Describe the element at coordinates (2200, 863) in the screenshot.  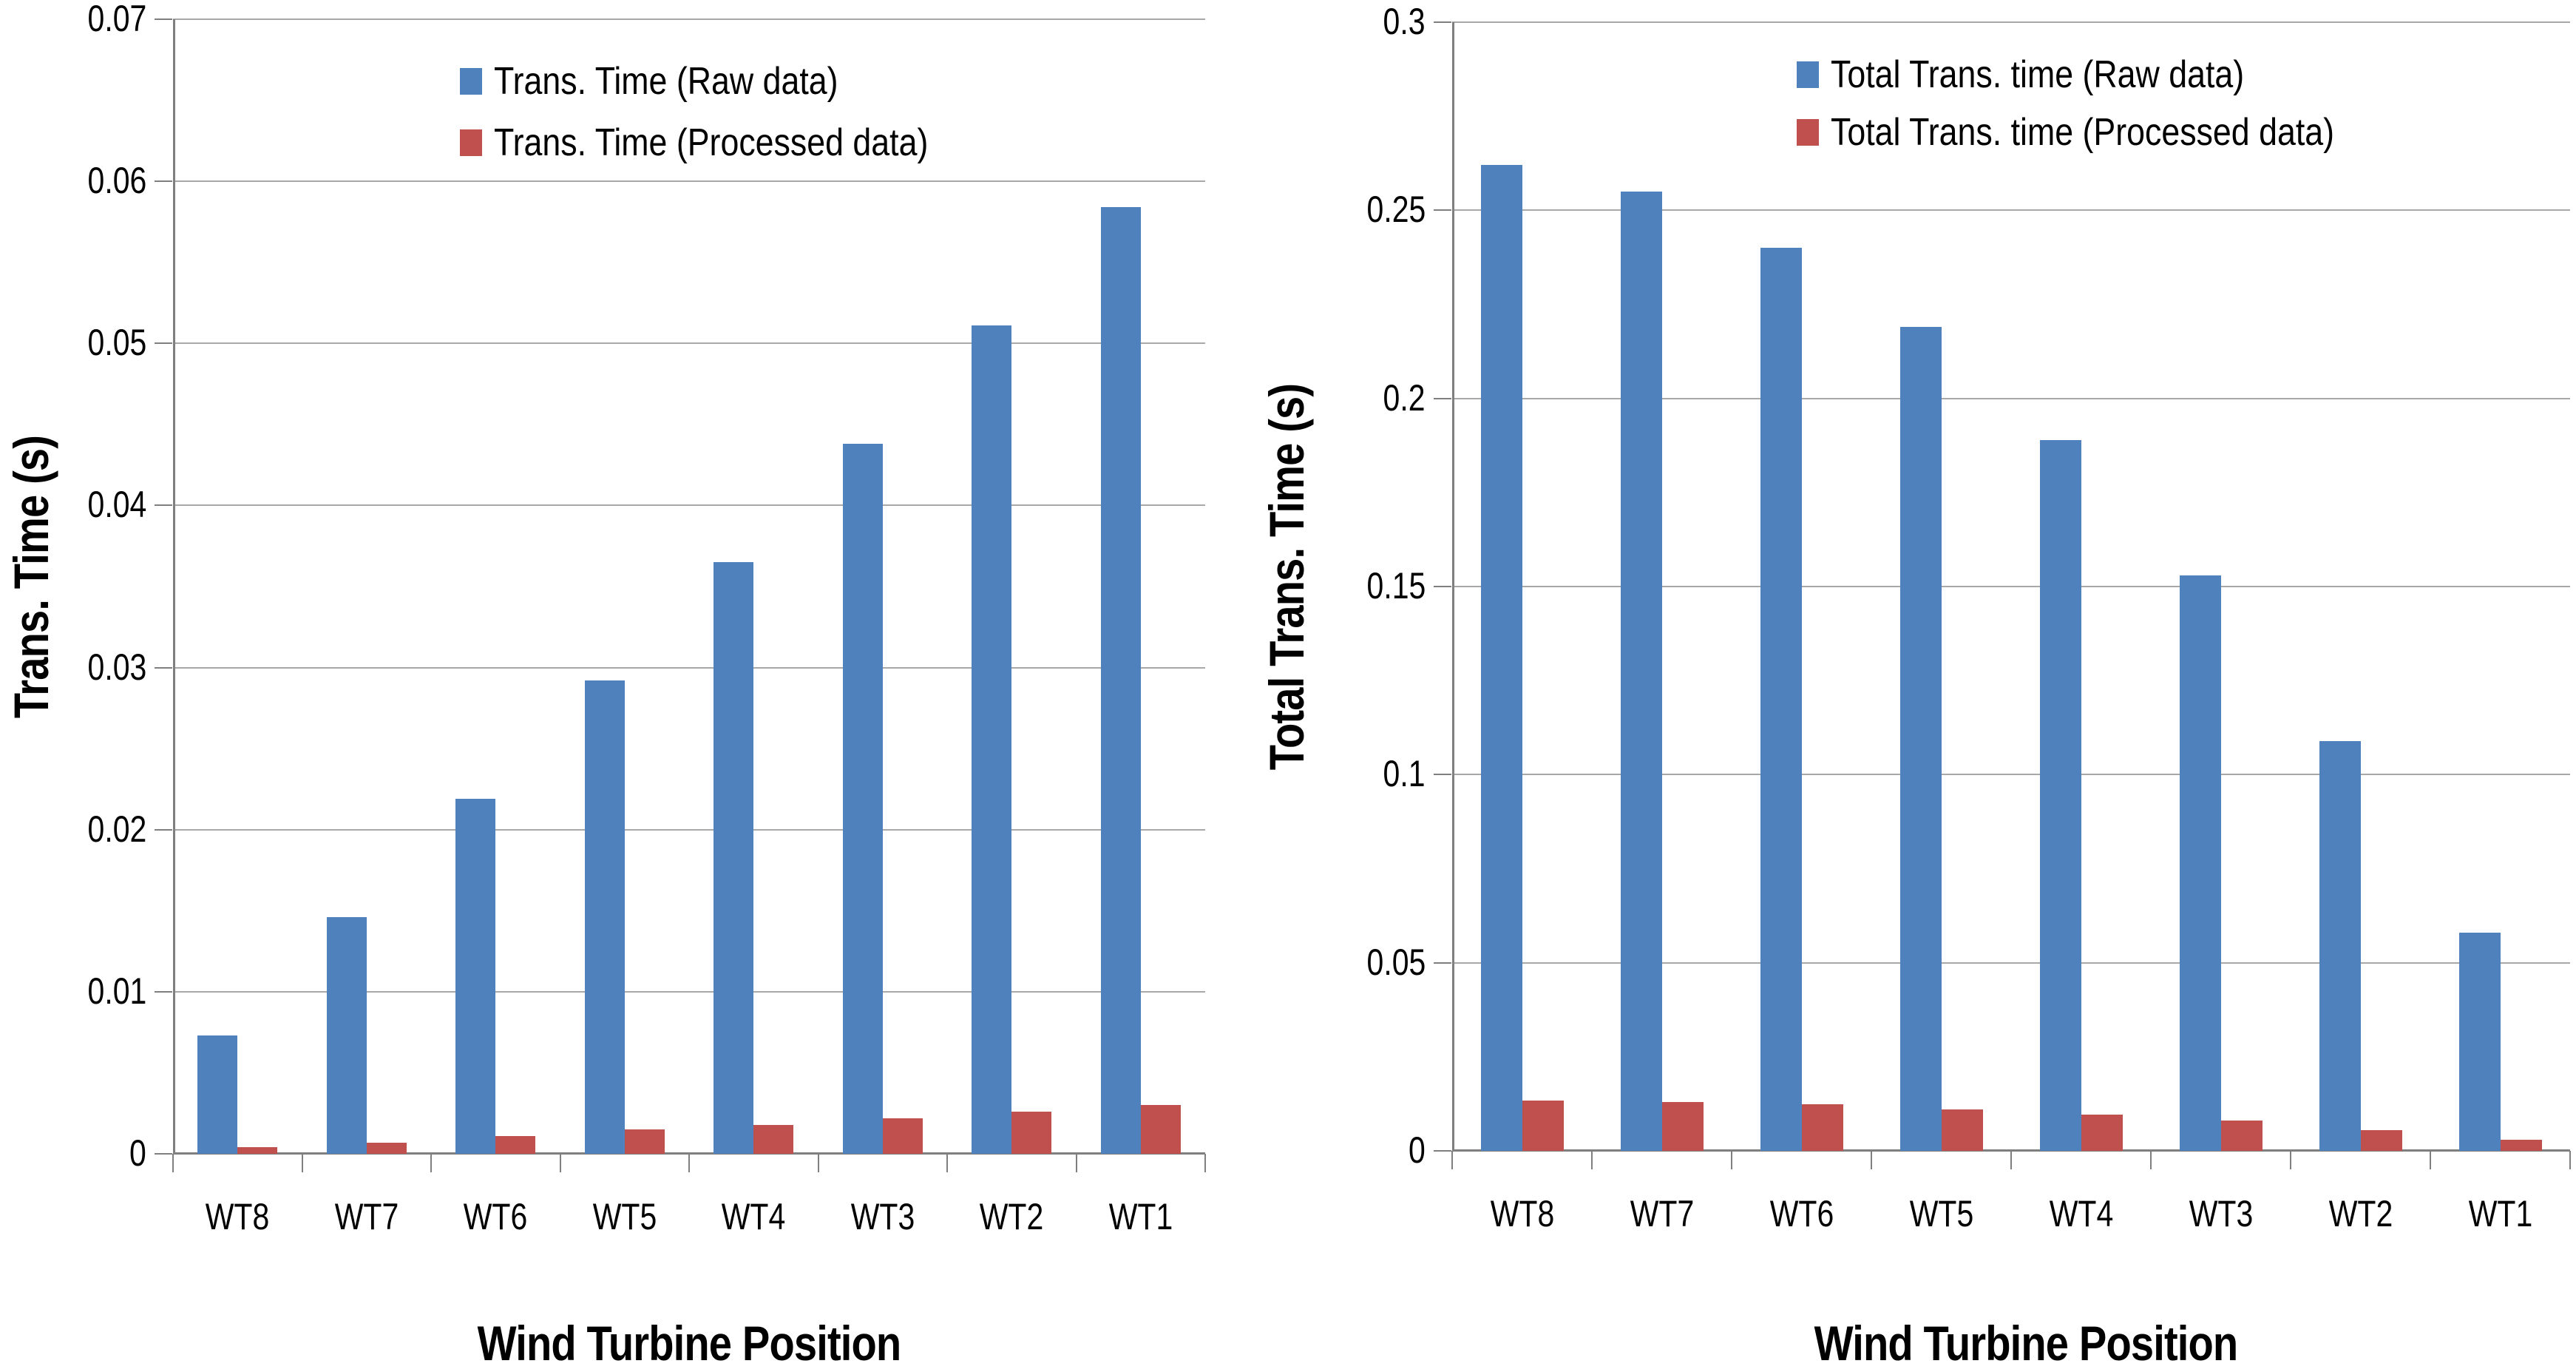
I see `bar-raw-wt3` at that location.